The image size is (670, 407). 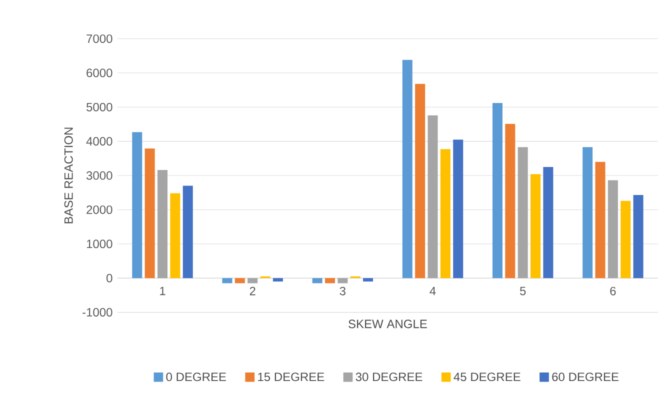 What do you see at coordinates (99, 141) in the screenshot?
I see `y-tick-label: 4000` at bounding box center [99, 141].